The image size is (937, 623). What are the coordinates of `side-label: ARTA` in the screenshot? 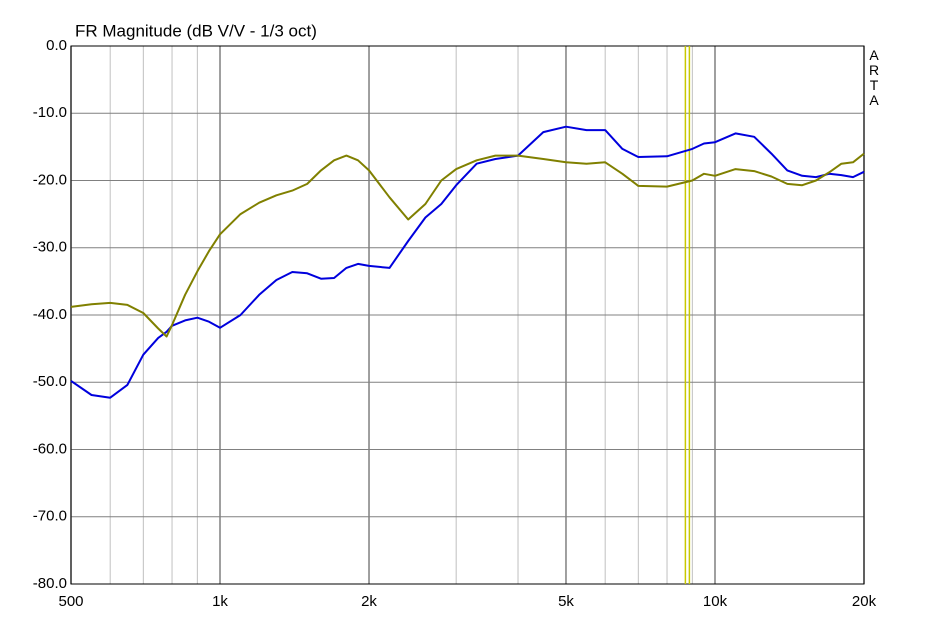 It's located at (874, 77).